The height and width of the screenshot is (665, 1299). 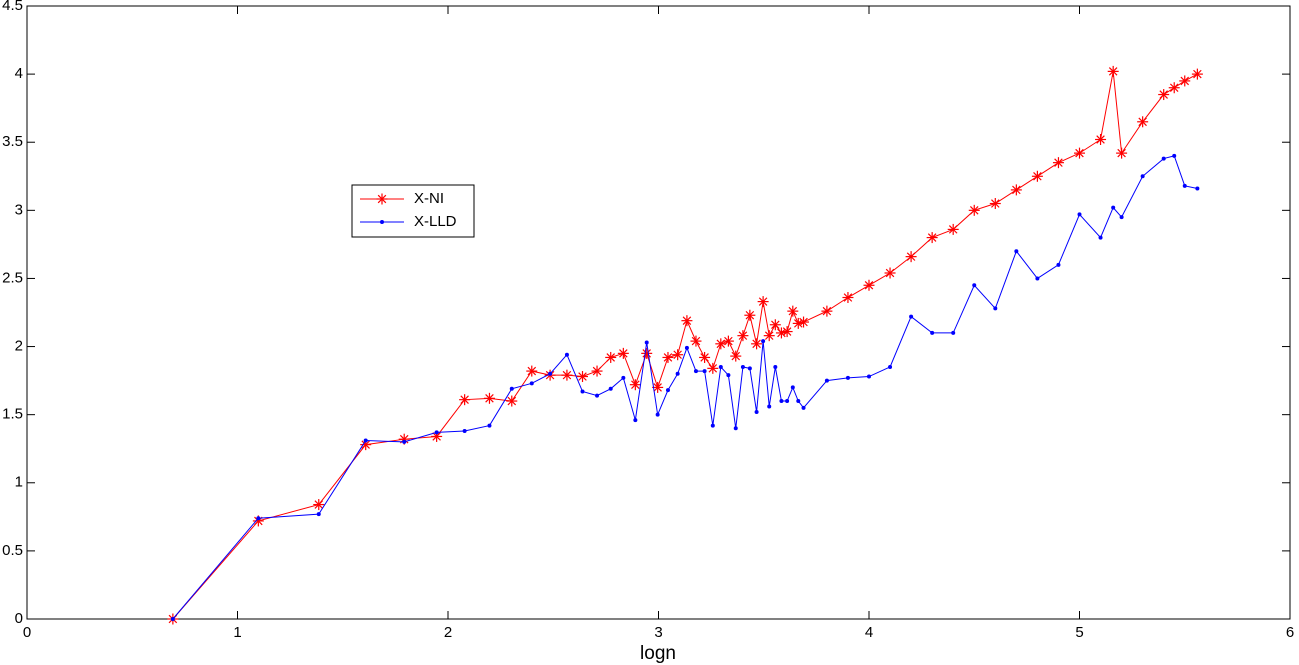 I want to click on x-tick-label: 4, so click(x=869, y=632).